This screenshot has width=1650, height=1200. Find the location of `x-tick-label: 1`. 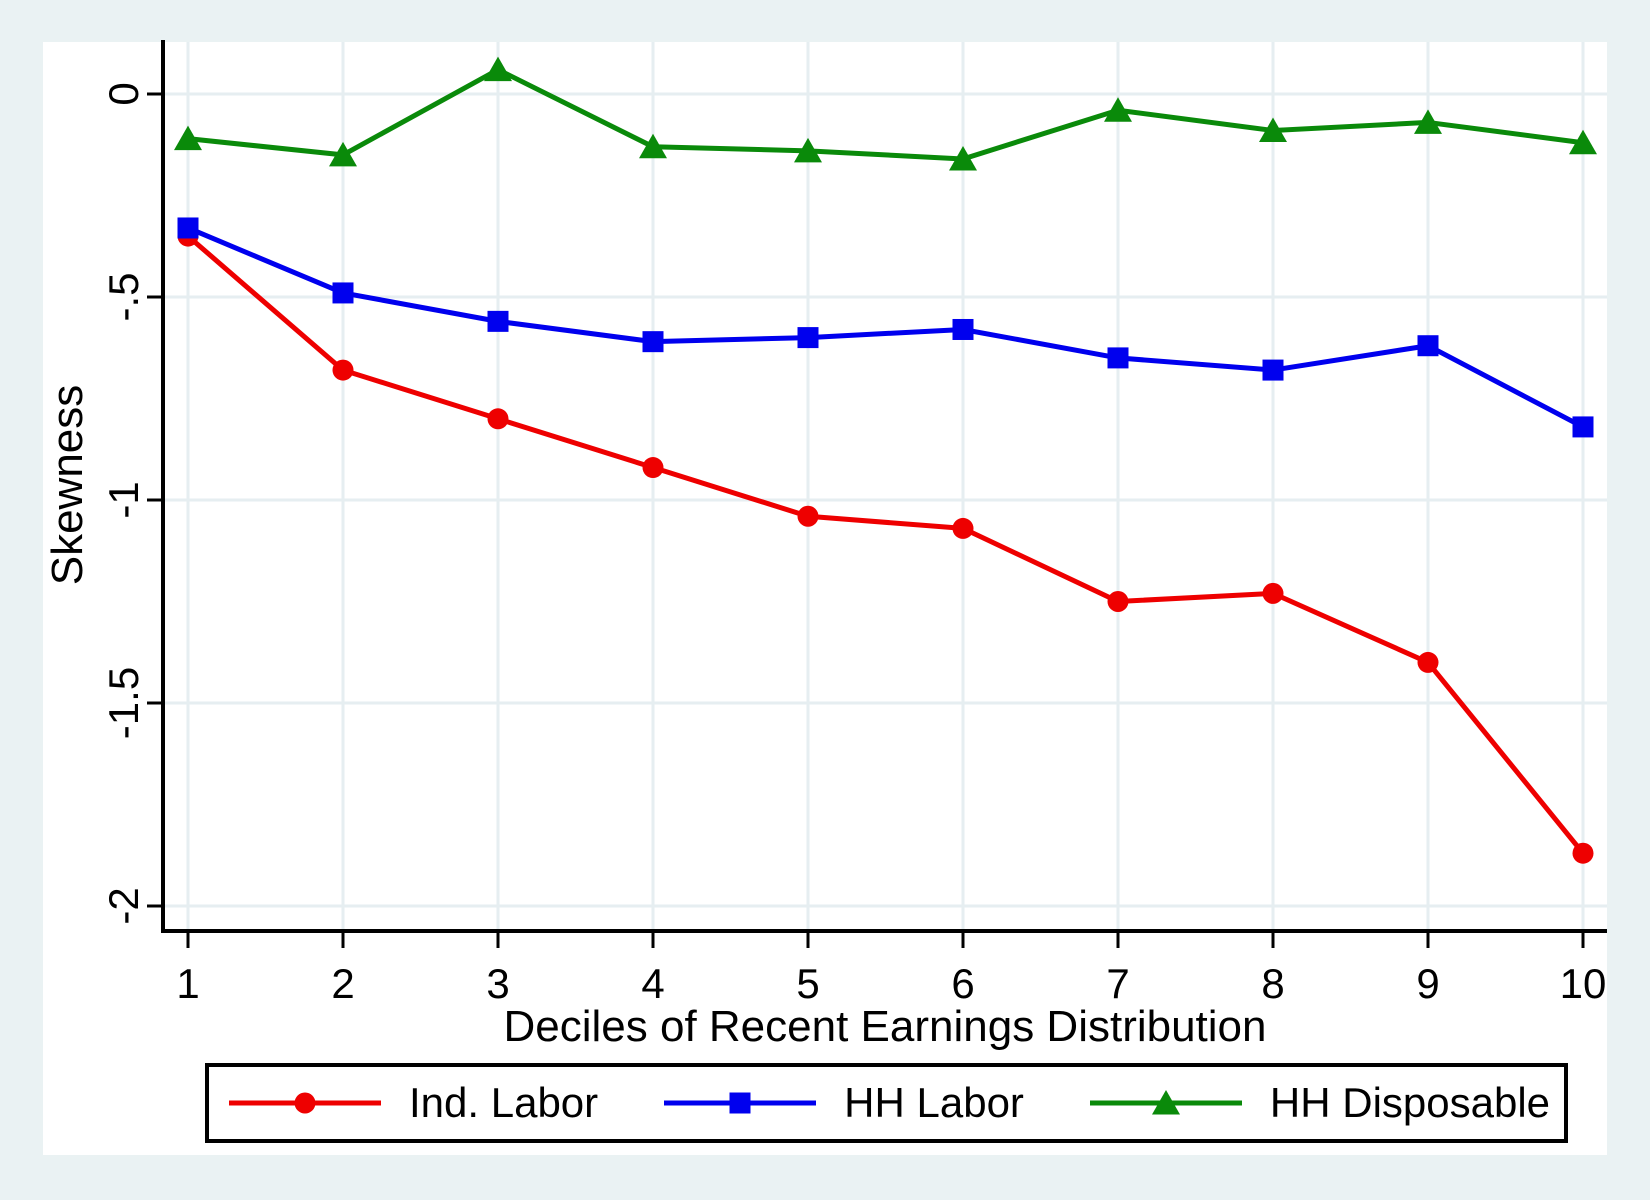

x-tick-label: 1 is located at coordinates (187, 983).